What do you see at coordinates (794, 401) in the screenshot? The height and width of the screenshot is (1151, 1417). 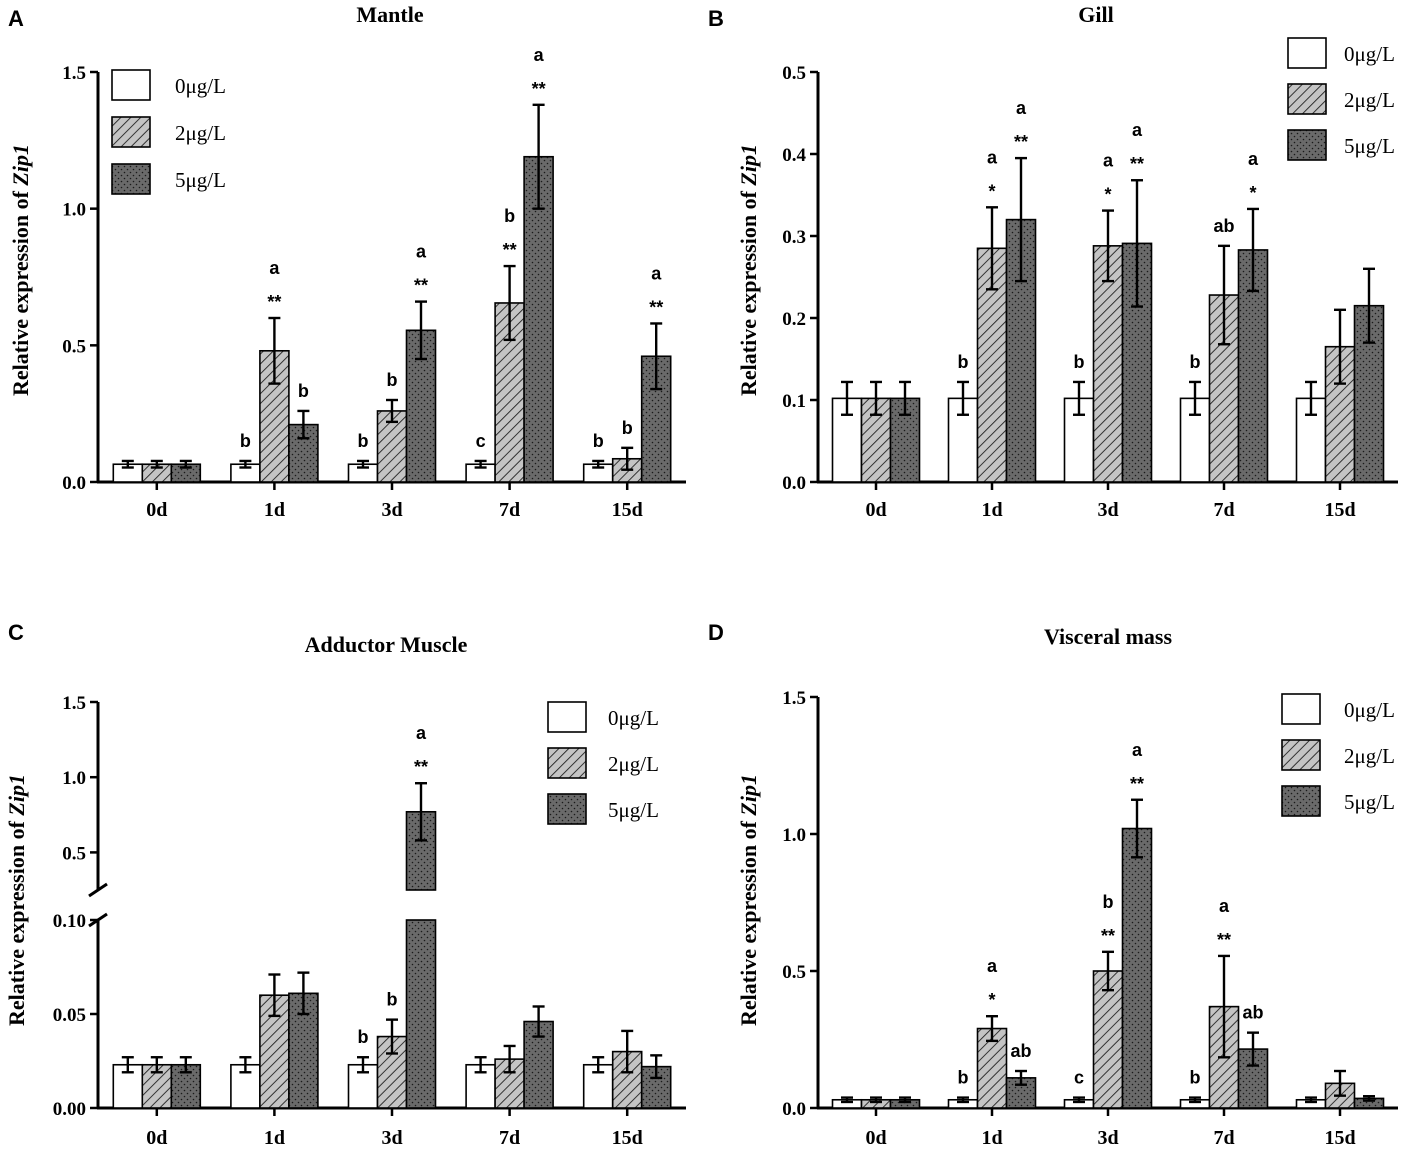 I see `y-tick-label: 0.1` at bounding box center [794, 401].